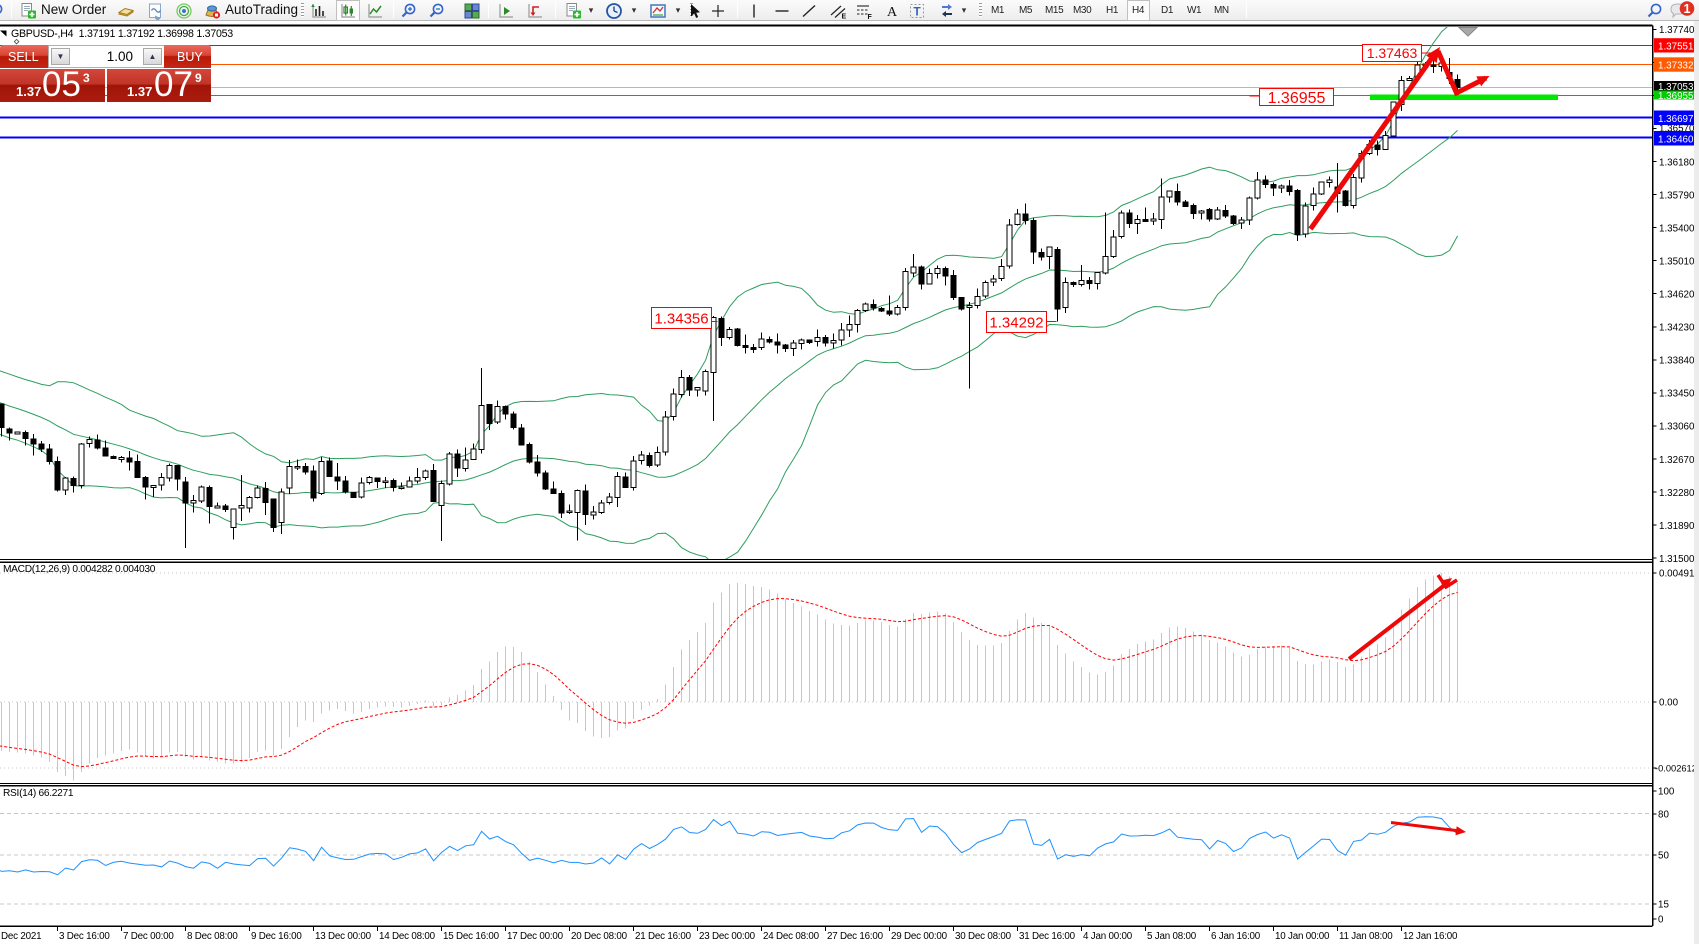 The image size is (1699, 944). What do you see at coordinates (38, 793) in the screenshot?
I see `svg-text: RSI(14) 66.2271` at bounding box center [38, 793].